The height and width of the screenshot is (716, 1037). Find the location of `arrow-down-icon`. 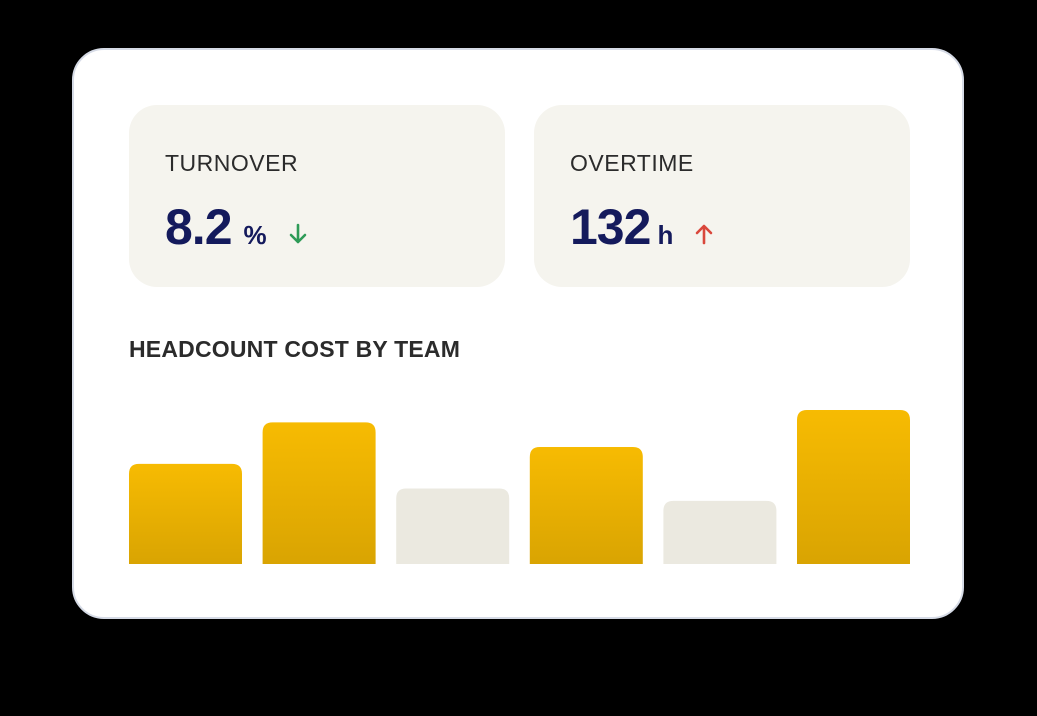

arrow-down-icon is located at coordinates (298, 234).